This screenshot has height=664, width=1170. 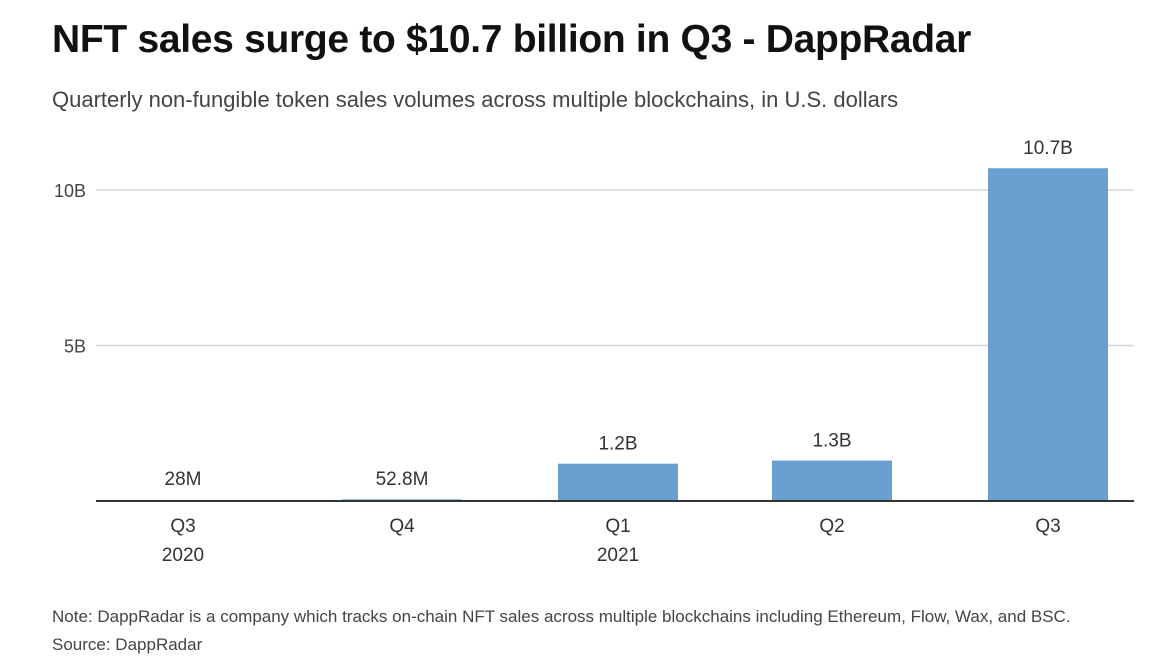 What do you see at coordinates (831, 441) in the screenshot?
I see `data-label: 1.3B` at bounding box center [831, 441].